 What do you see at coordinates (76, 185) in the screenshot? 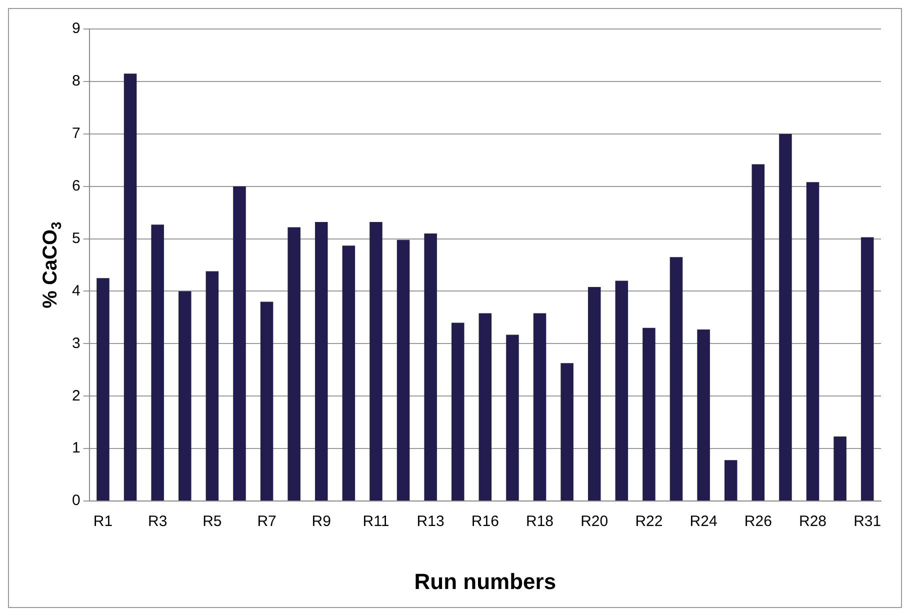
I see `y-tick-label: 6` at bounding box center [76, 185].